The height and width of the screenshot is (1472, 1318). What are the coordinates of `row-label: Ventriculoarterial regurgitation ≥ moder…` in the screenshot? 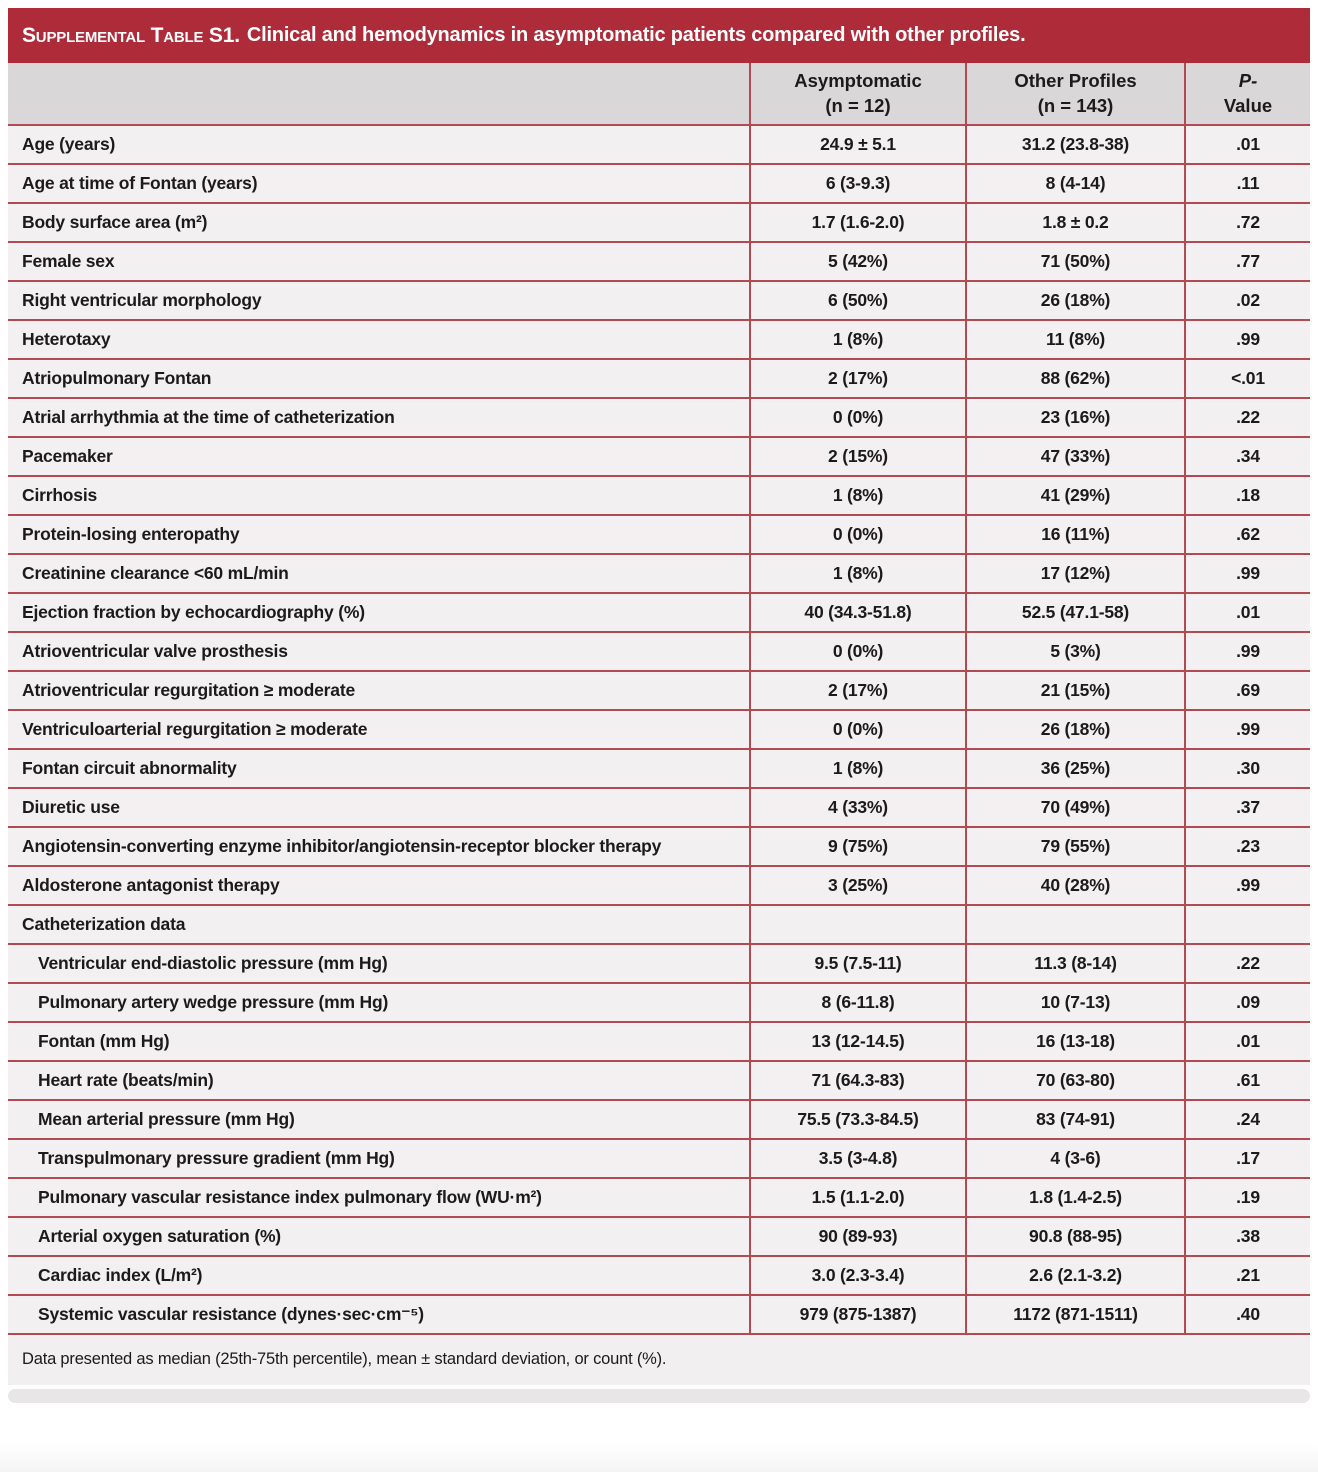 It's located at (379, 729).